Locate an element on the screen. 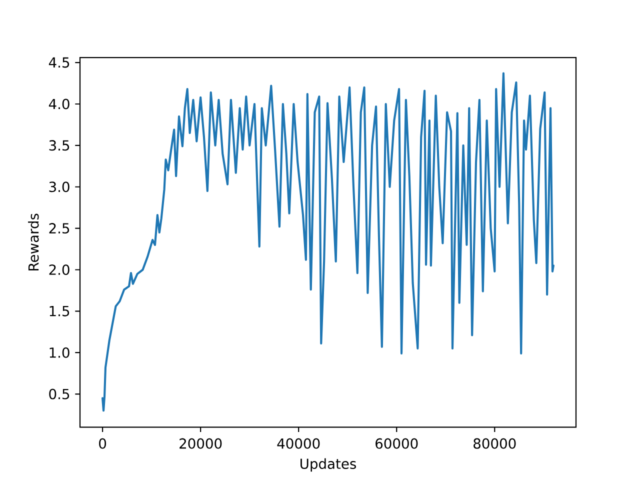 The width and height of the screenshot is (640, 480). x-tick-label: 20000 is located at coordinates (201, 443).